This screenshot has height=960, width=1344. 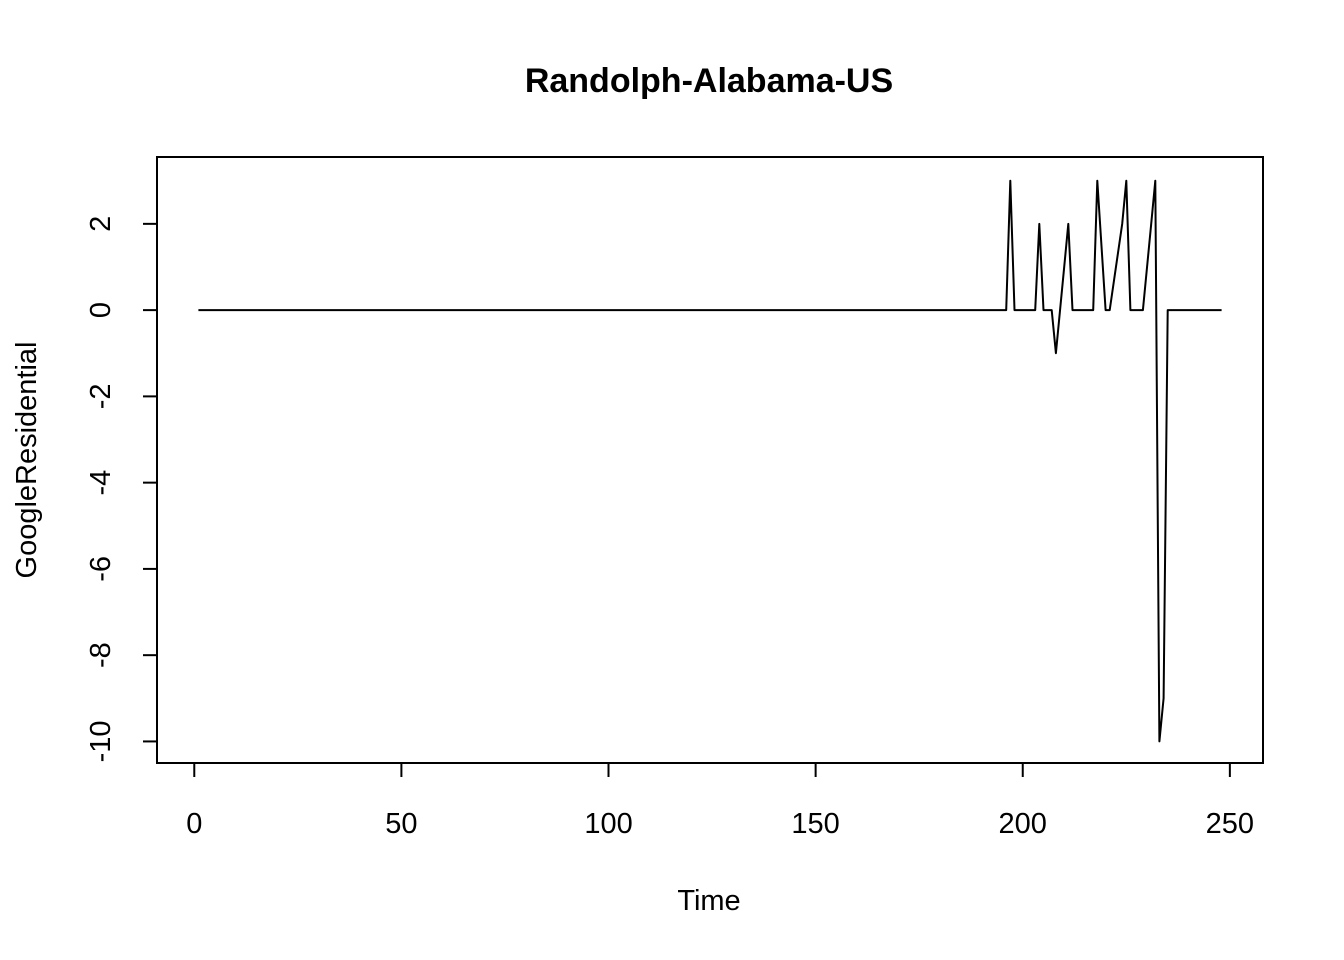 What do you see at coordinates (101, 569) in the screenshot?
I see `y-tick-label: -6` at bounding box center [101, 569].